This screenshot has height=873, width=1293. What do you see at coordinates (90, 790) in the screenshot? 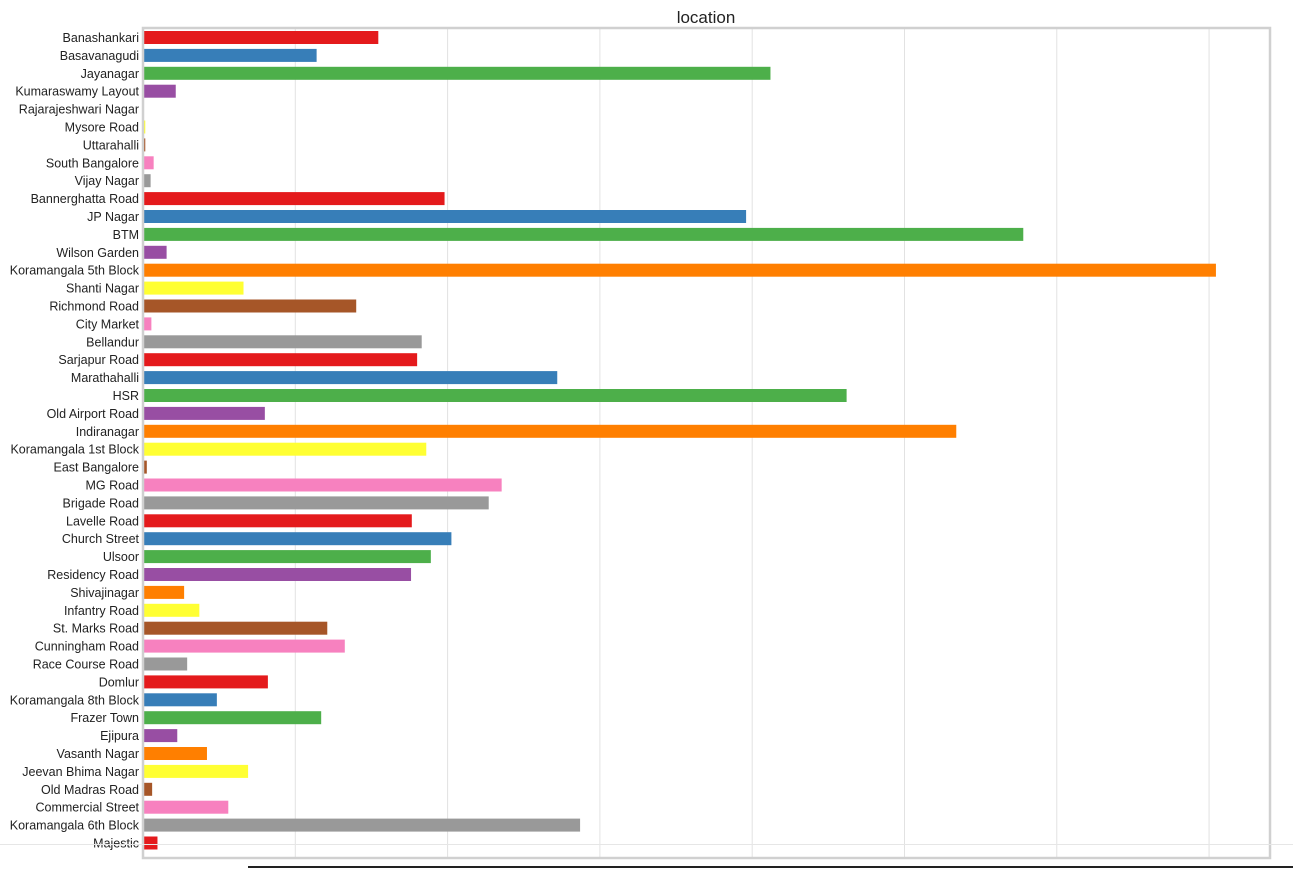
I see `y-tick-label: Old Madras Road` at bounding box center [90, 790].